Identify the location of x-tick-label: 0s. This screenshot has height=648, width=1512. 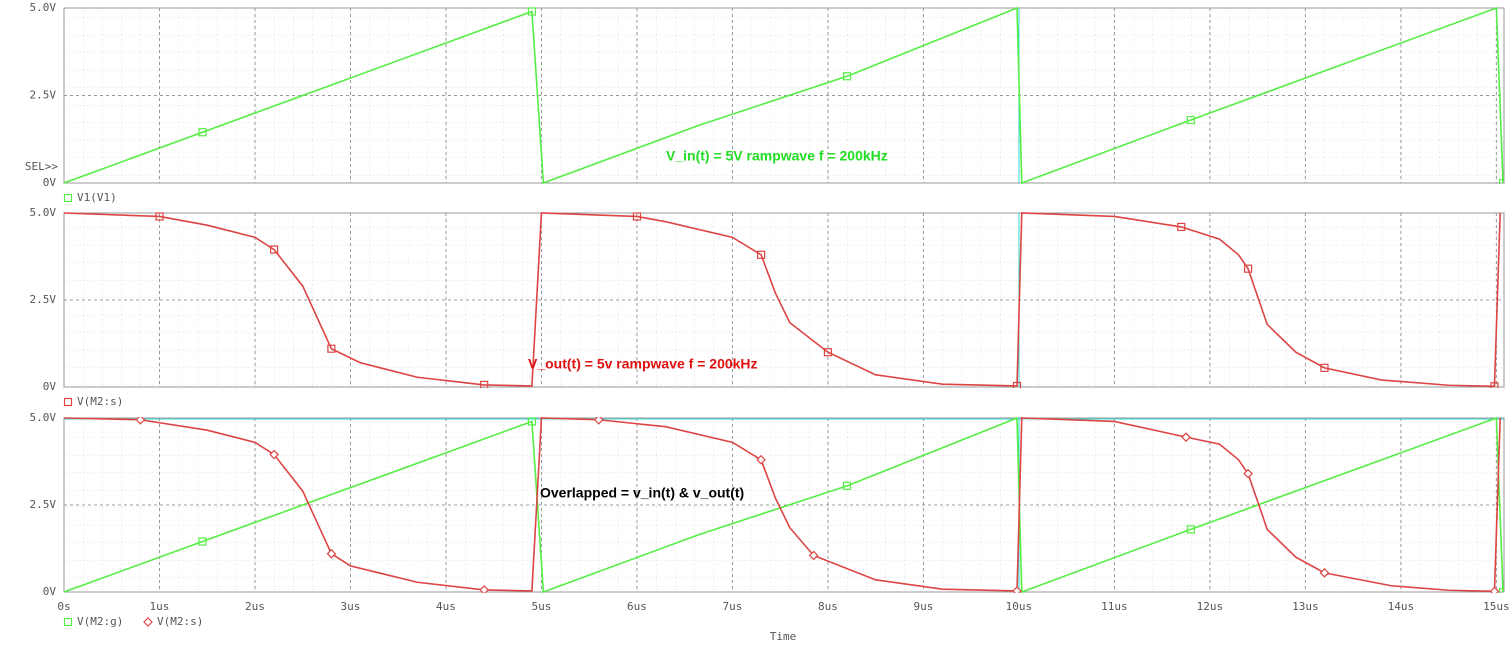
(63, 606).